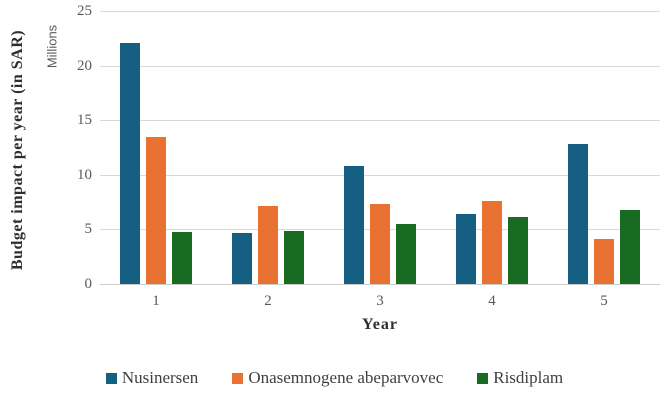 Image resolution: width=669 pixels, height=401 pixels. What do you see at coordinates (346, 377) in the screenshot?
I see `legend-label: Onasemnogene abeparvovec` at bounding box center [346, 377].